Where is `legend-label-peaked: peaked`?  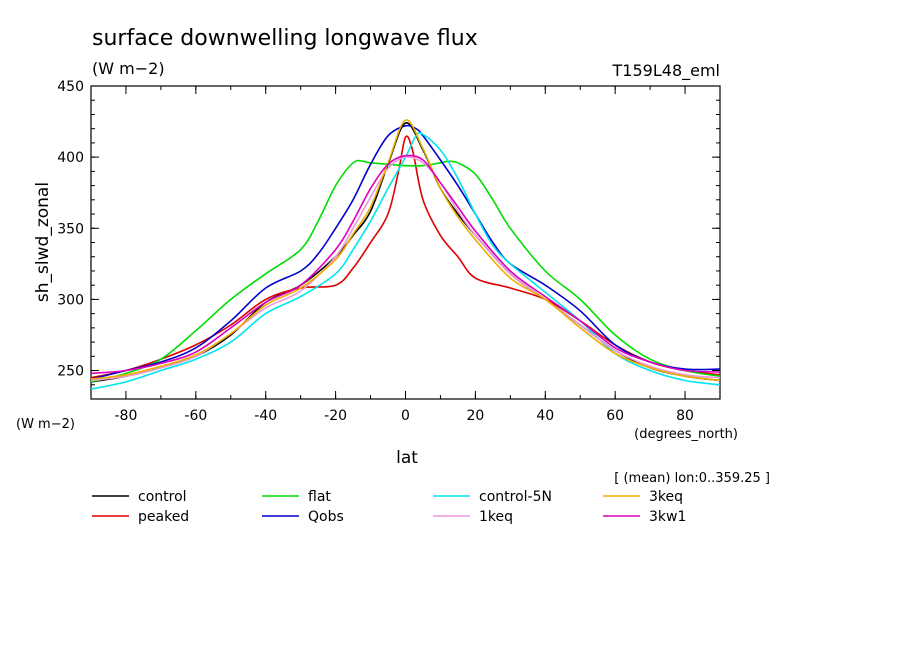 legend-label-peaked: peaked is located at coordinates (163, 517).